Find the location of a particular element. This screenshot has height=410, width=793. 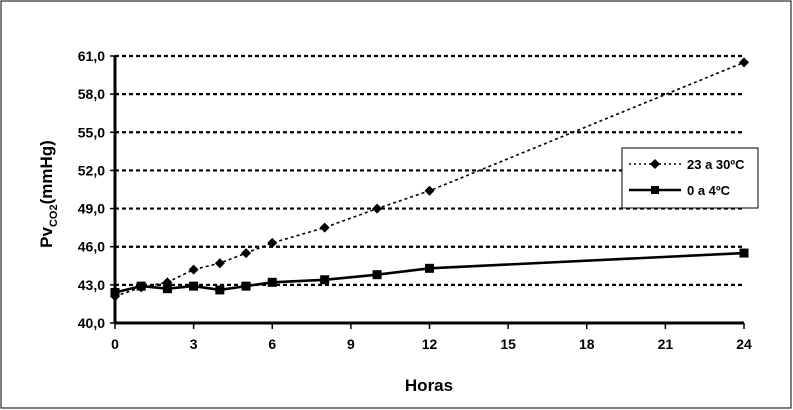

x-axis-title: Horas is located at coordinates (429, 385).